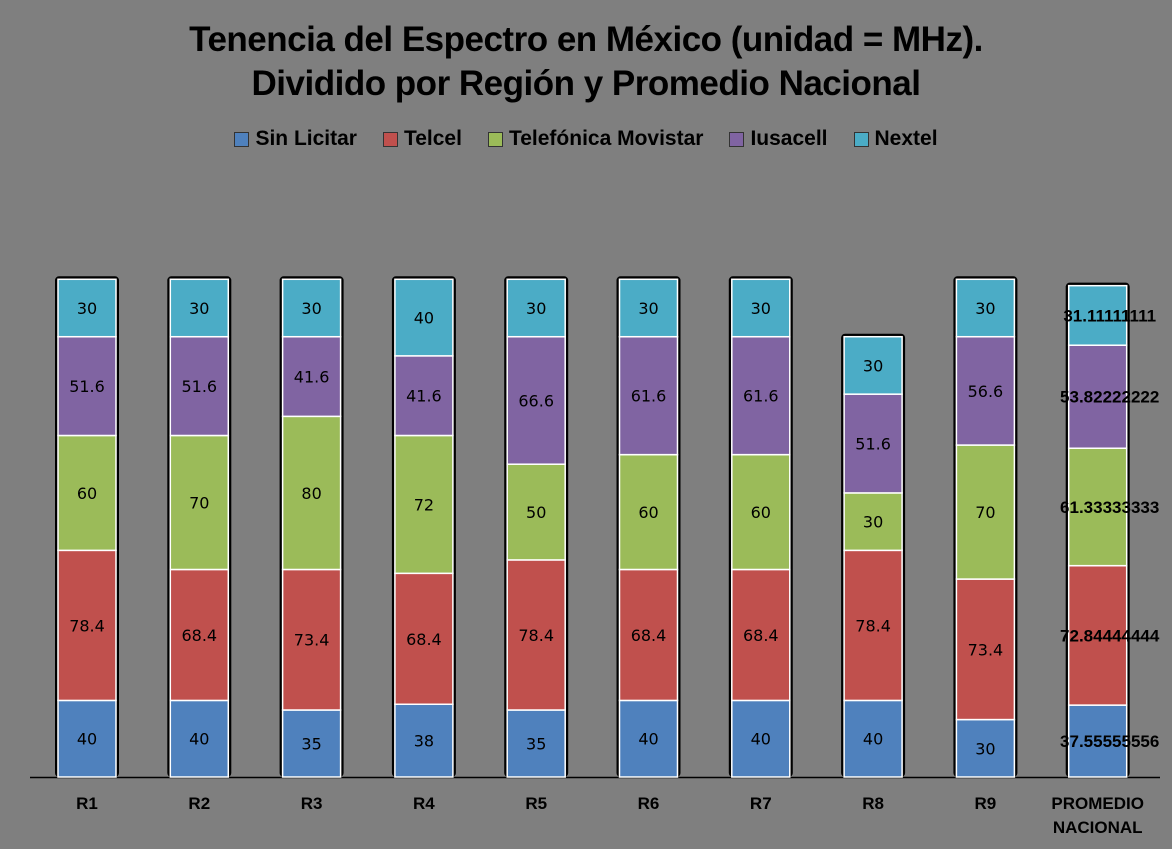 The height and width of the screenshot is (849, 1172). I want to click on x-tick-label: R4, so click(424, 803).